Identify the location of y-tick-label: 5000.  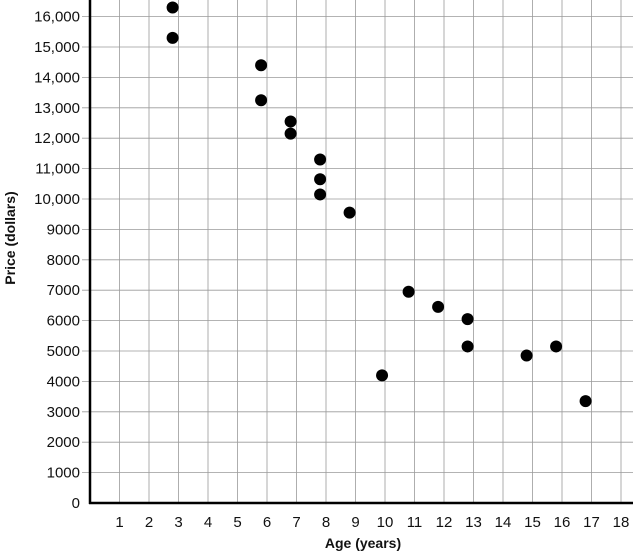
(63, 351).